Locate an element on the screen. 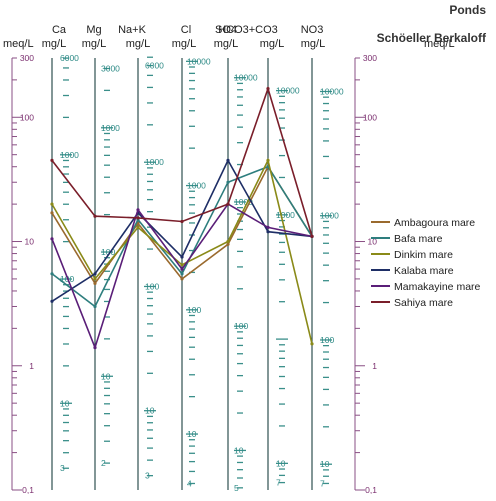 The width and height of the screenshot is (496, 501). left-meq-tick-label: 1 is located at coordinates (31, 366).